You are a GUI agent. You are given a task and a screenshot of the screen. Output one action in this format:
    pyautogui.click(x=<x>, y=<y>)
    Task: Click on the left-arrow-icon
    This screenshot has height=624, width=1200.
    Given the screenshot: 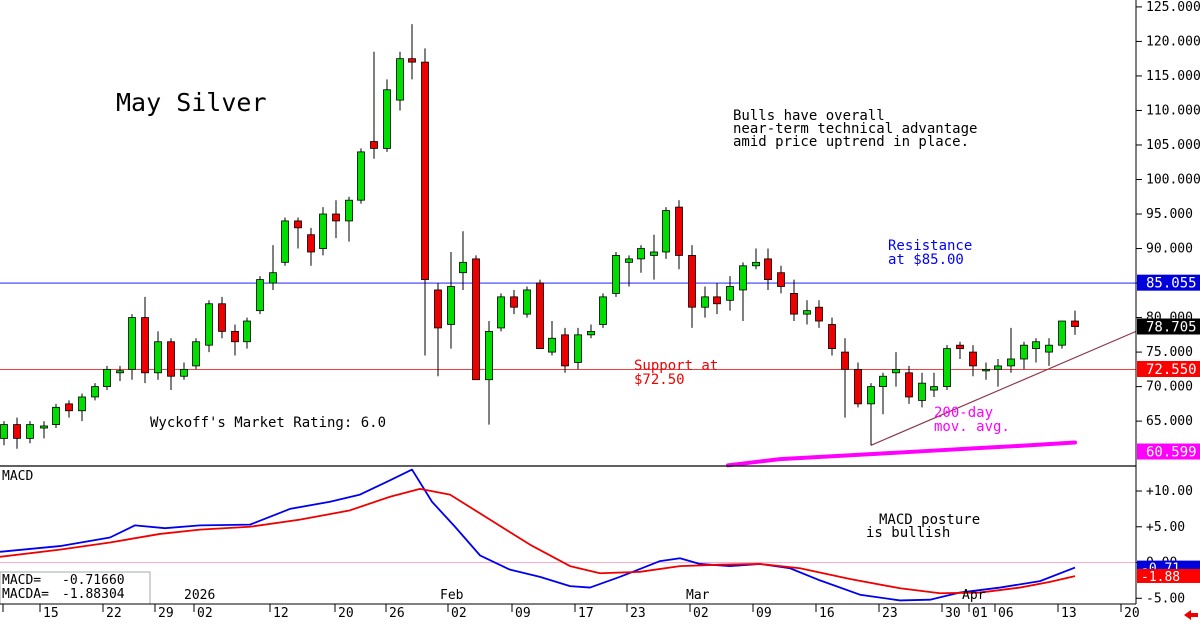 What is the action you would take?
    pyautogui.click(x=1191, y=615)
    